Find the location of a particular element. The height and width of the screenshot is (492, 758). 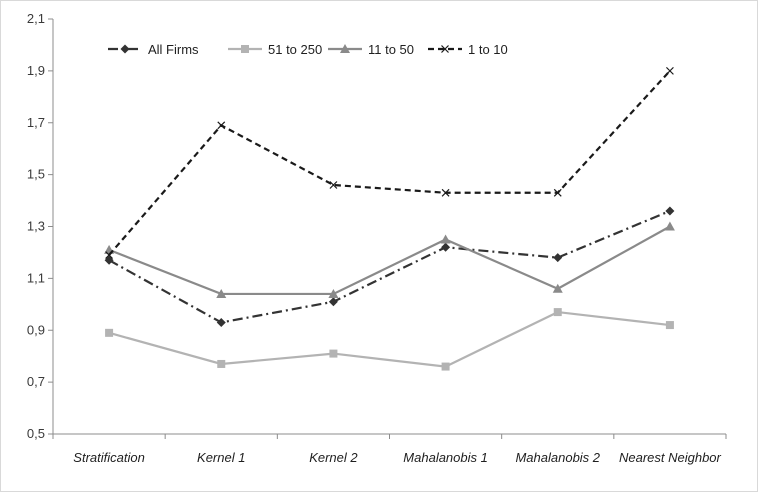

legend-label: 11 to 50 is located at coordinates (391, 49).